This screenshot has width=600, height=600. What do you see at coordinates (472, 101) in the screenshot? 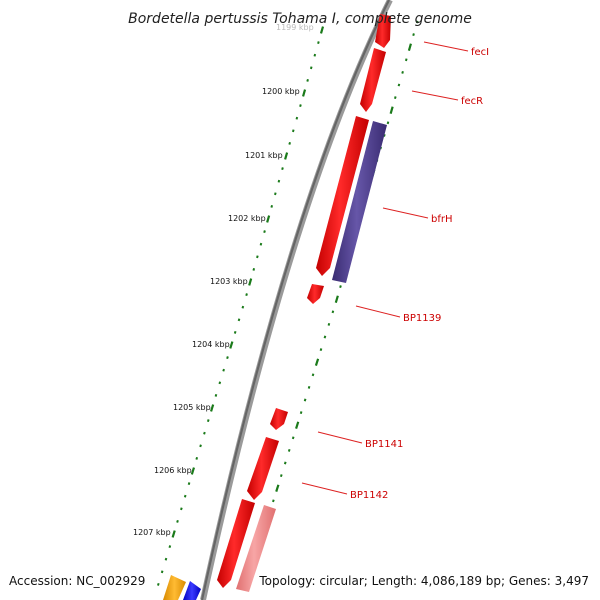
I see `gene-label-fecr: fecR` at bounding box center [472, 101].